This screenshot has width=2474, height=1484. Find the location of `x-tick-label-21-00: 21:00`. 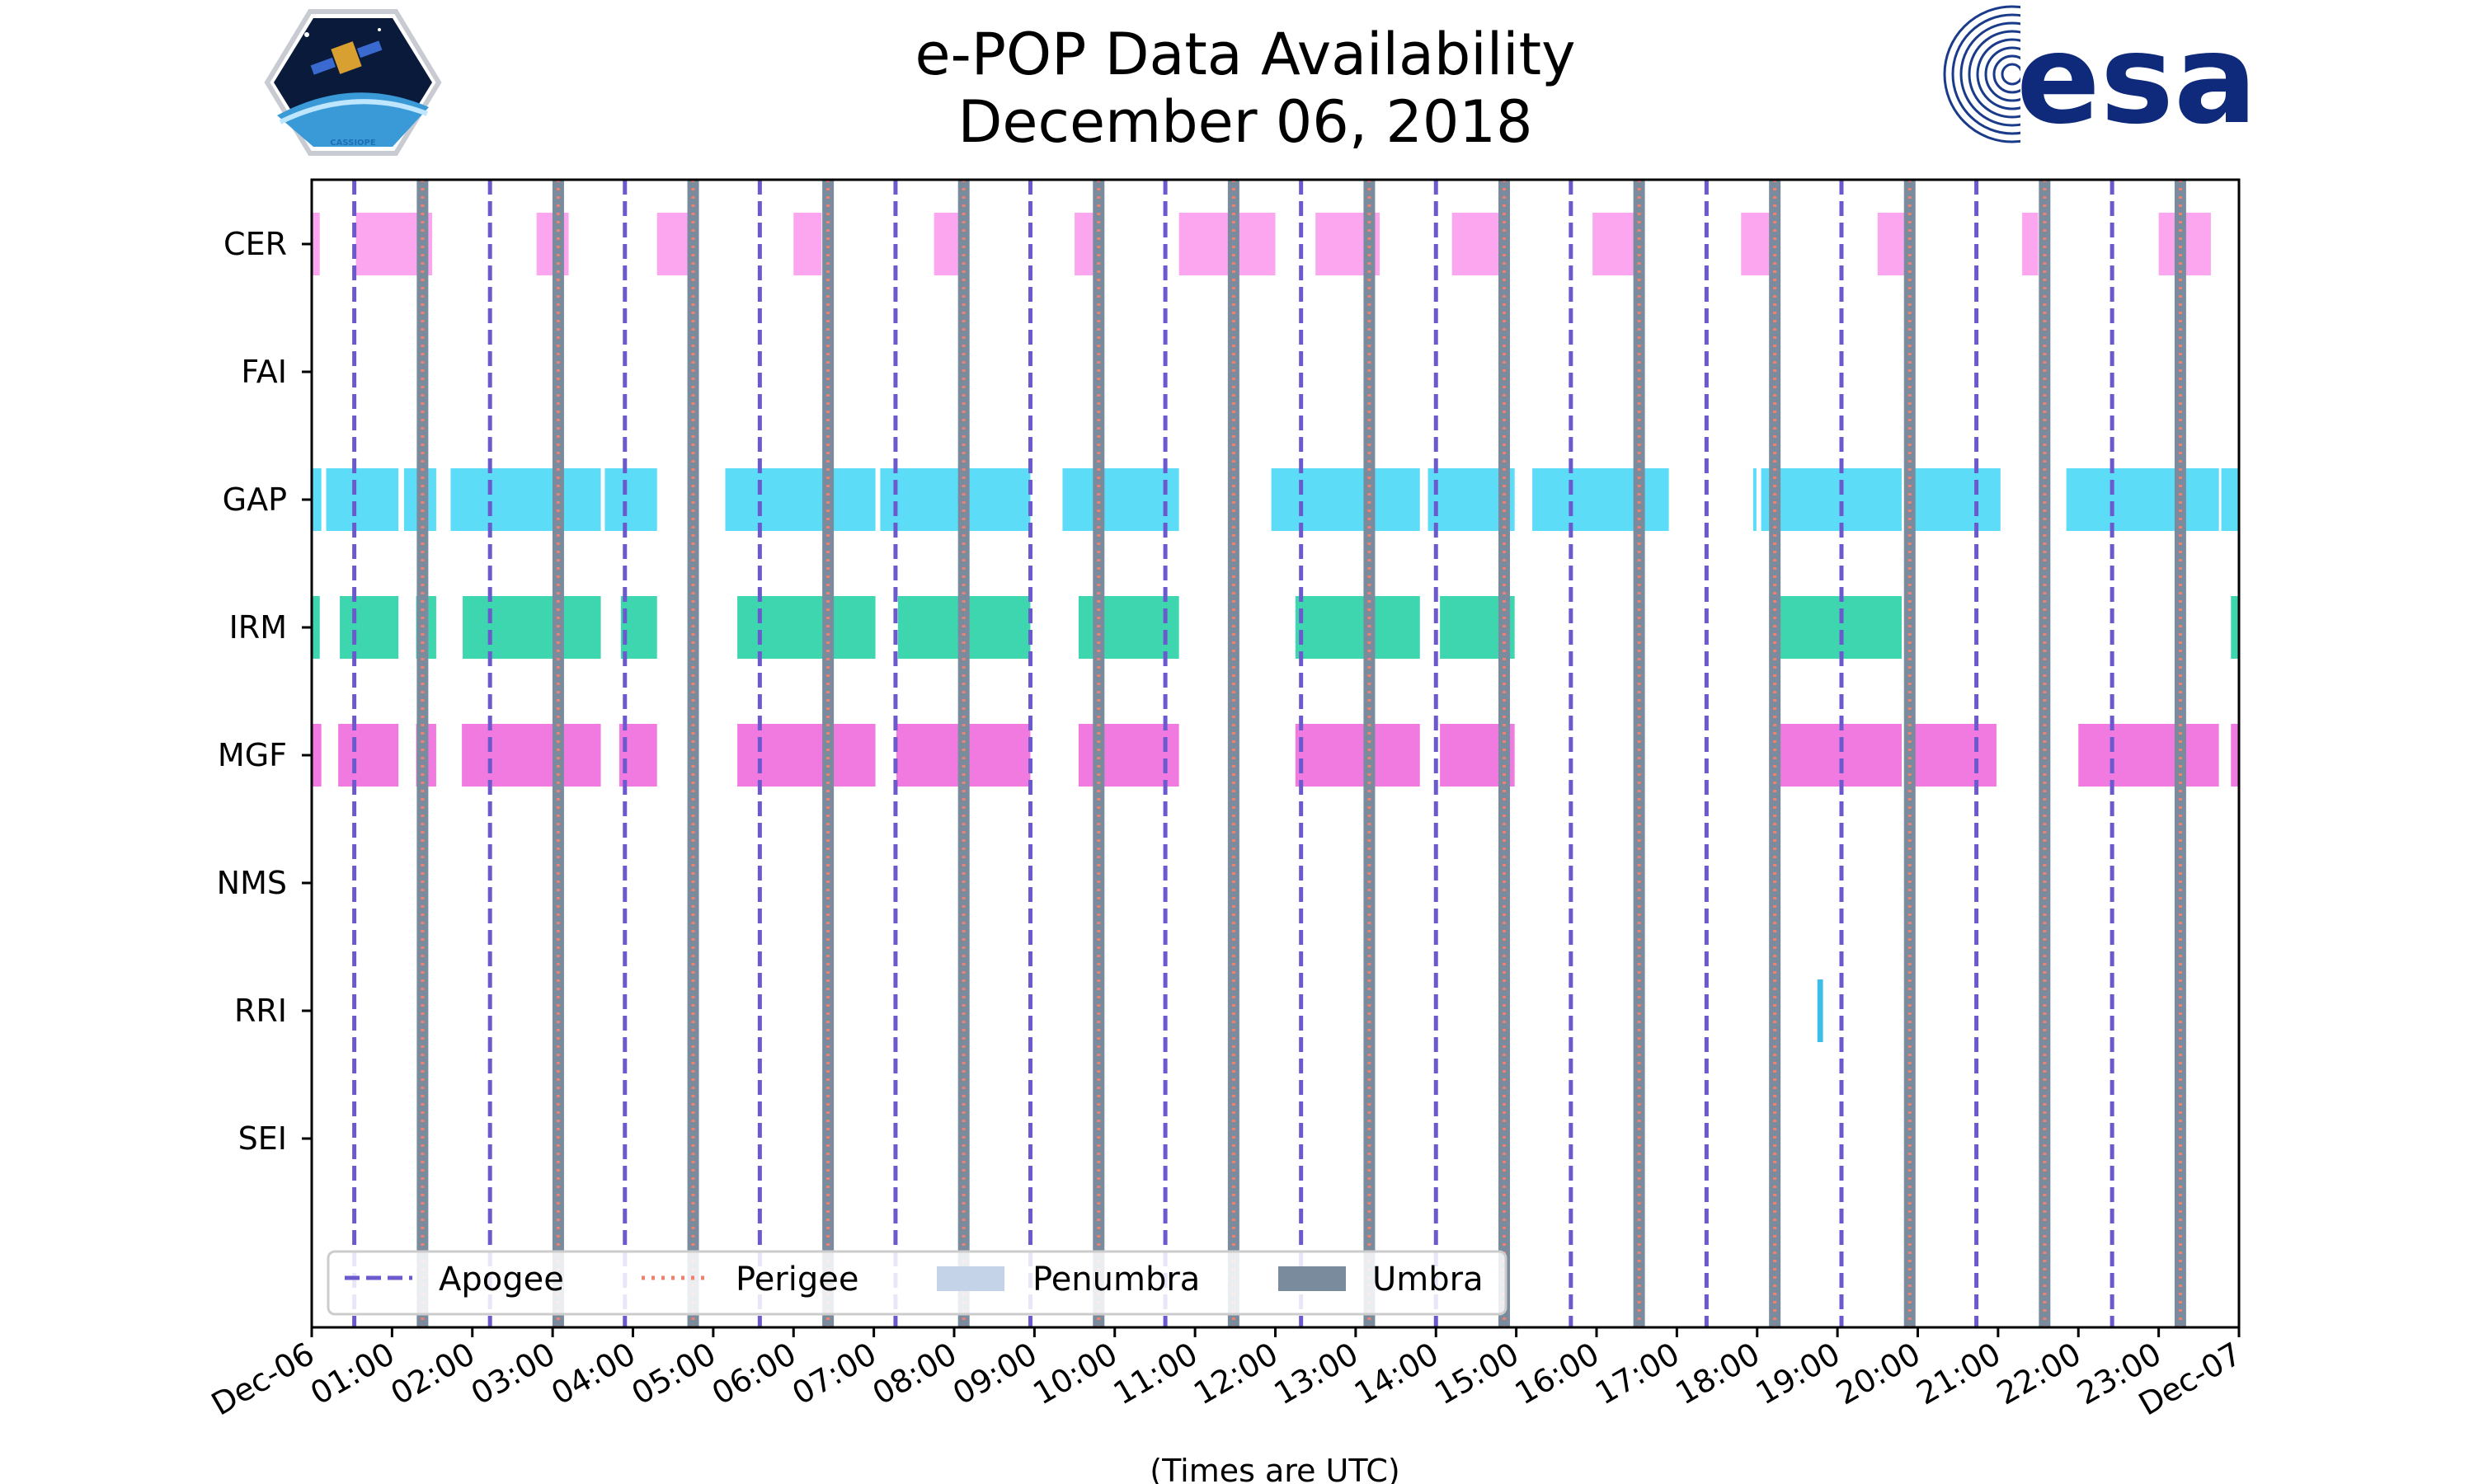

x-tick-label-21-00: 21:00 is located at coordinates (1959, 1374).